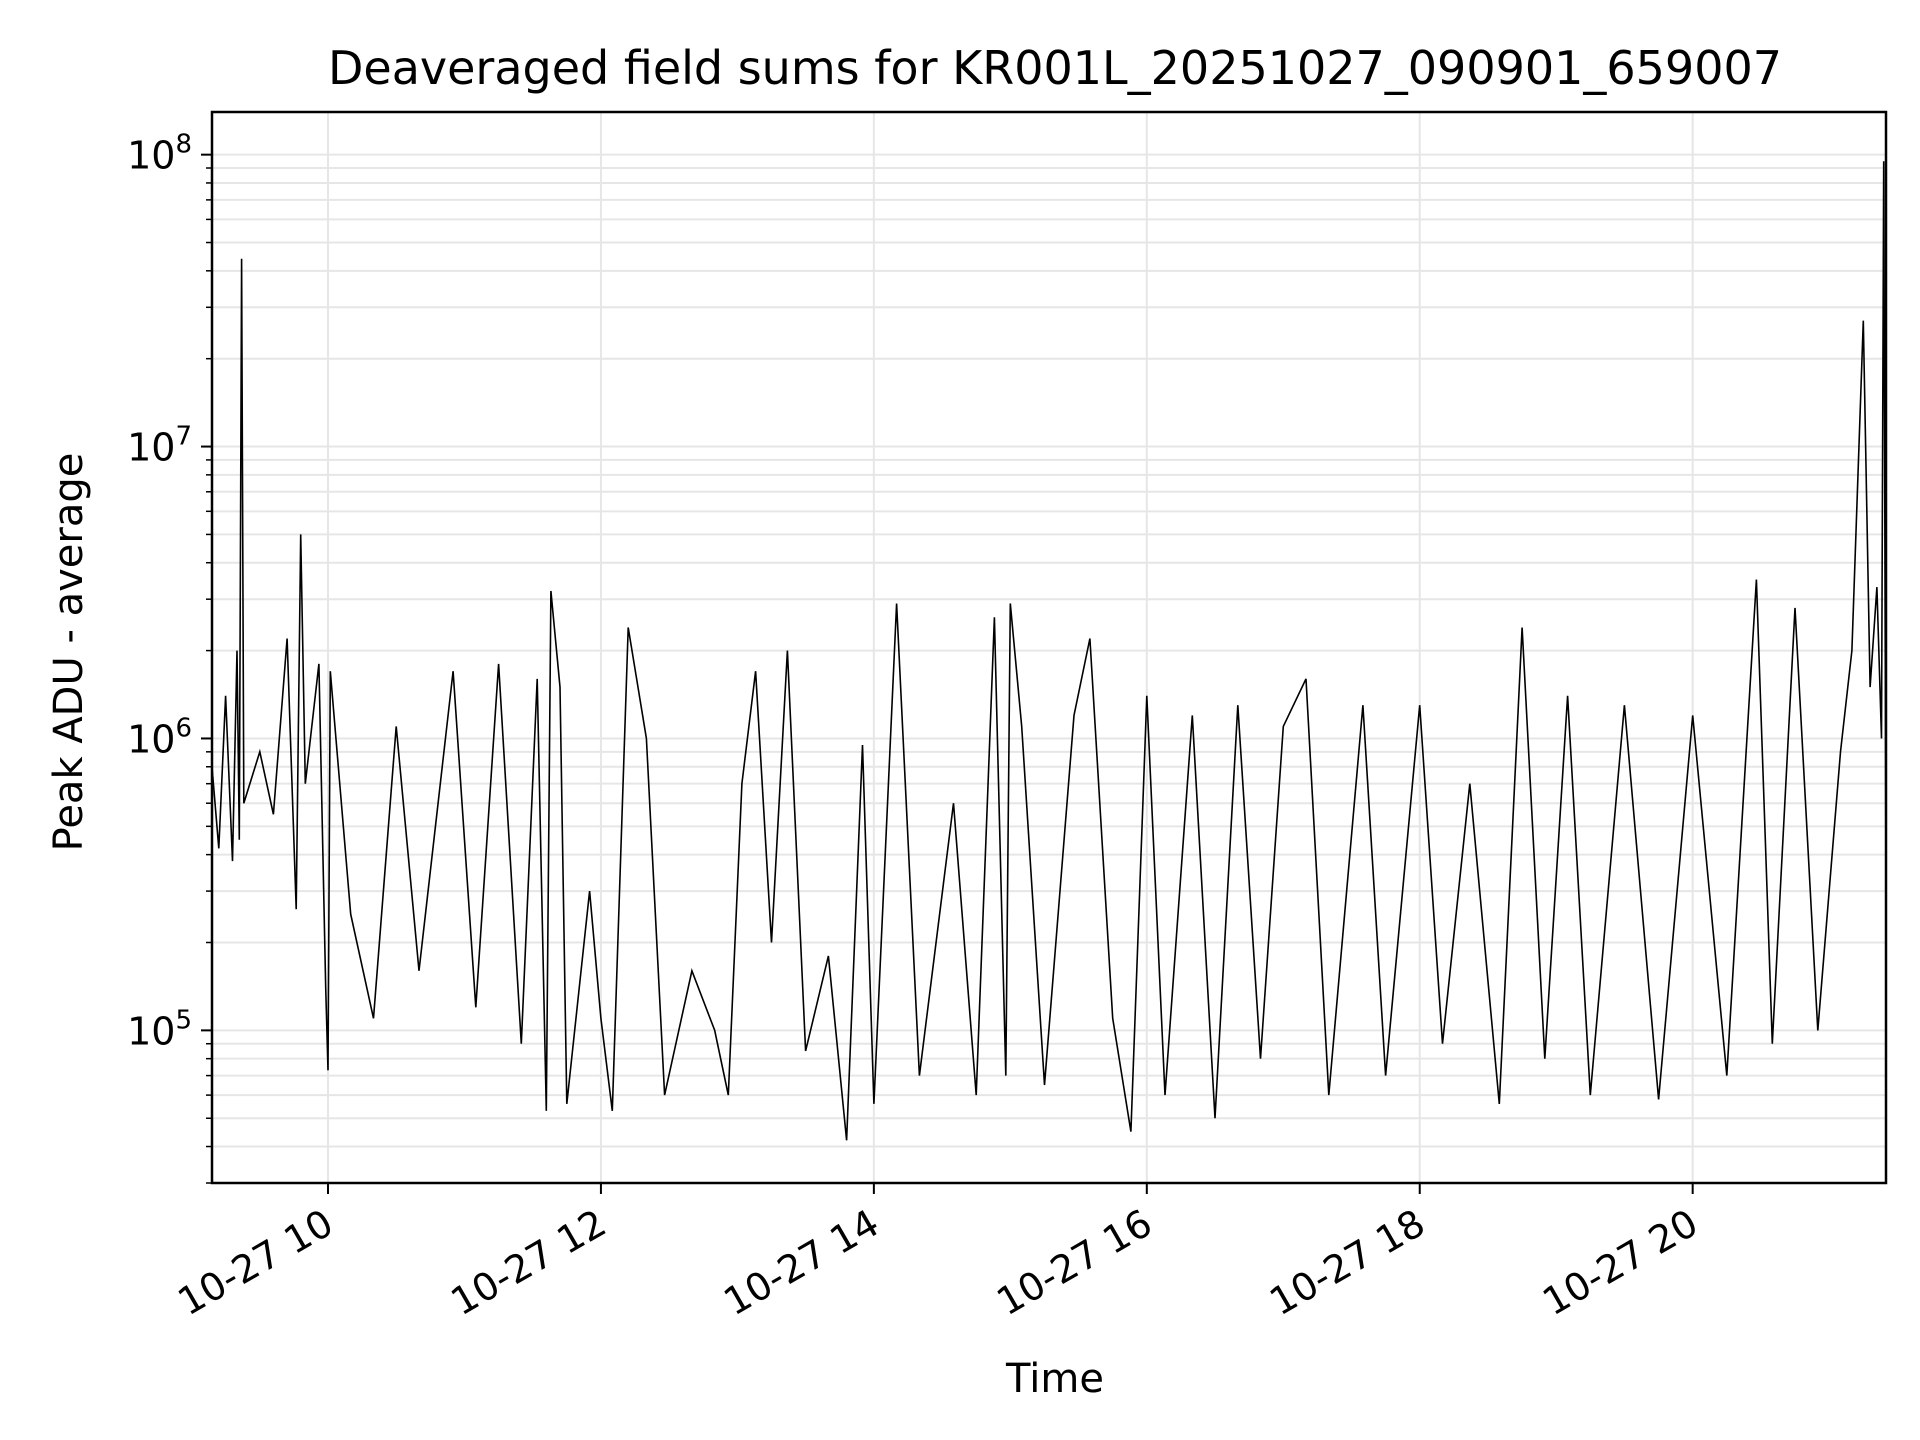 The width and height of the screenshot is (1920, 1440). I want to click on y-tick-label: 108, so click(159, 154).